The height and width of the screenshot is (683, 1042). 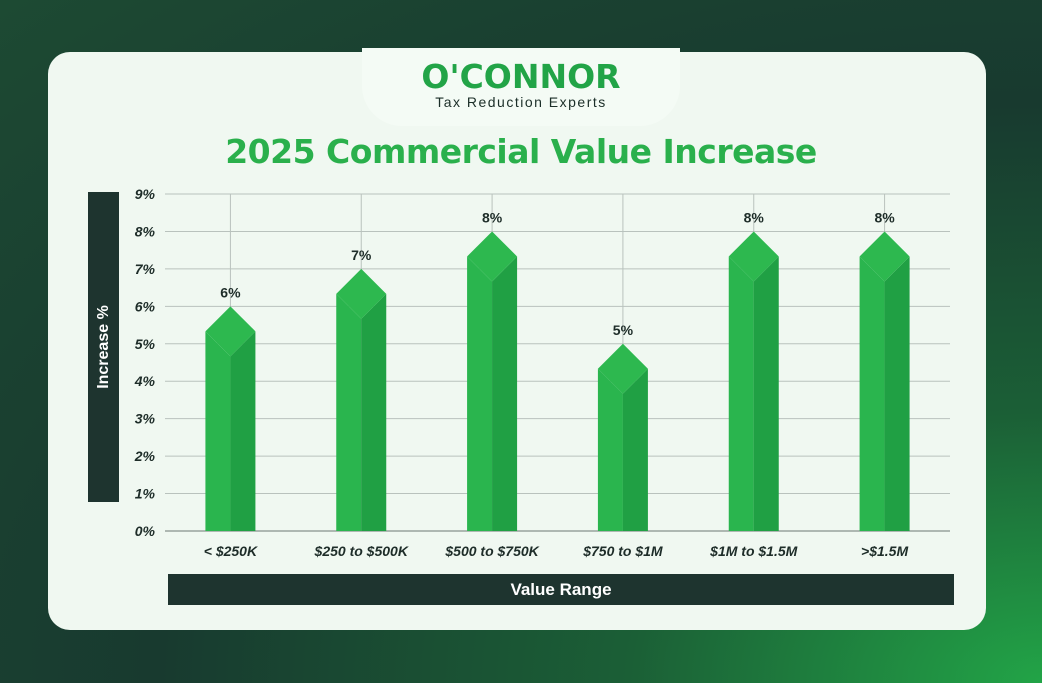 I want to click on data-label: 5%, so click(x=623, y=330).